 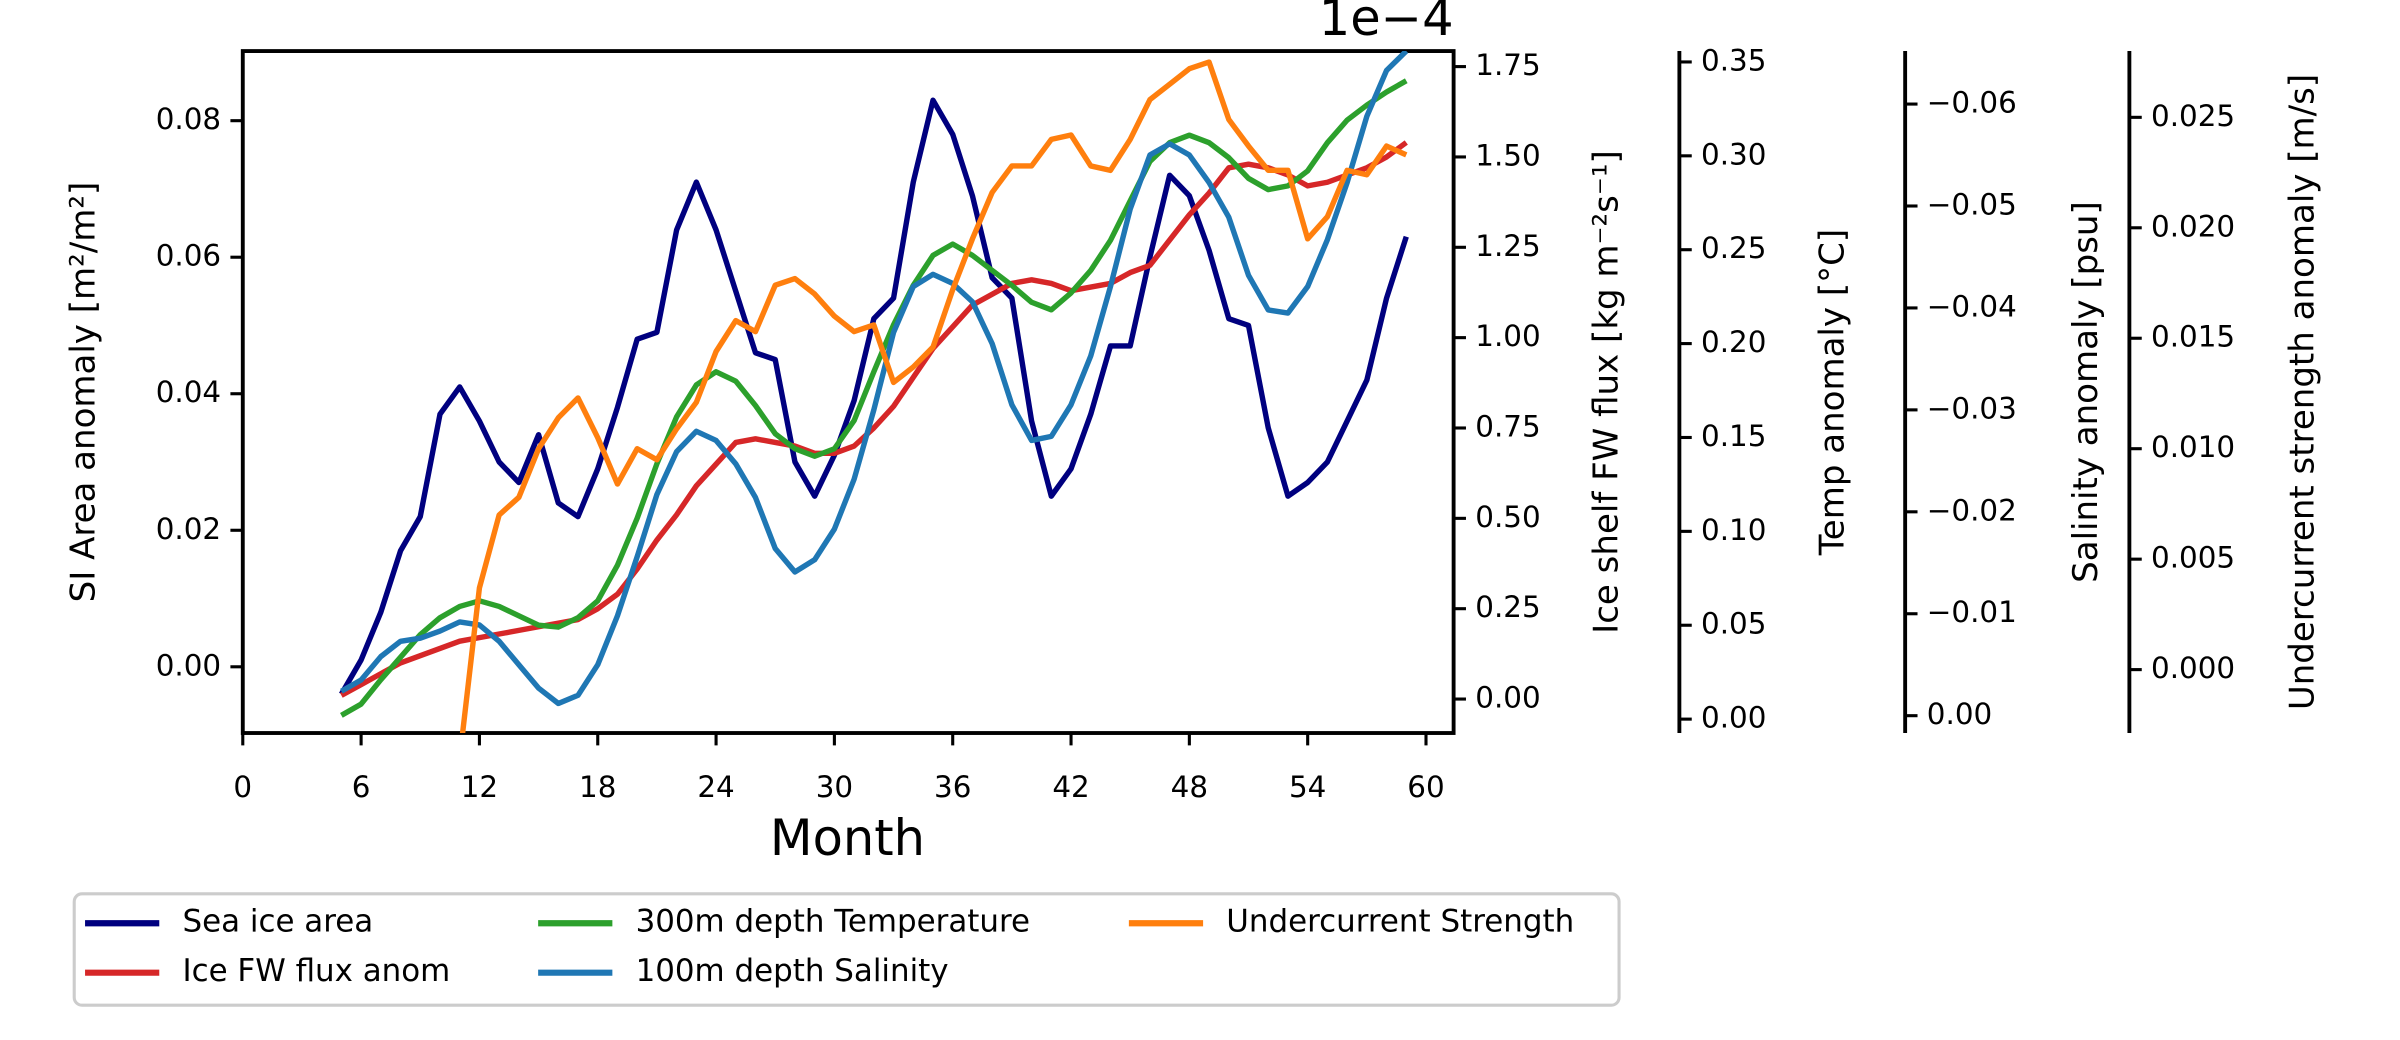 What do you see at coordinates (1733, 154) in the screenshot?
I see `y-tick-label: 0.30` at bounding box center [1733, 154].